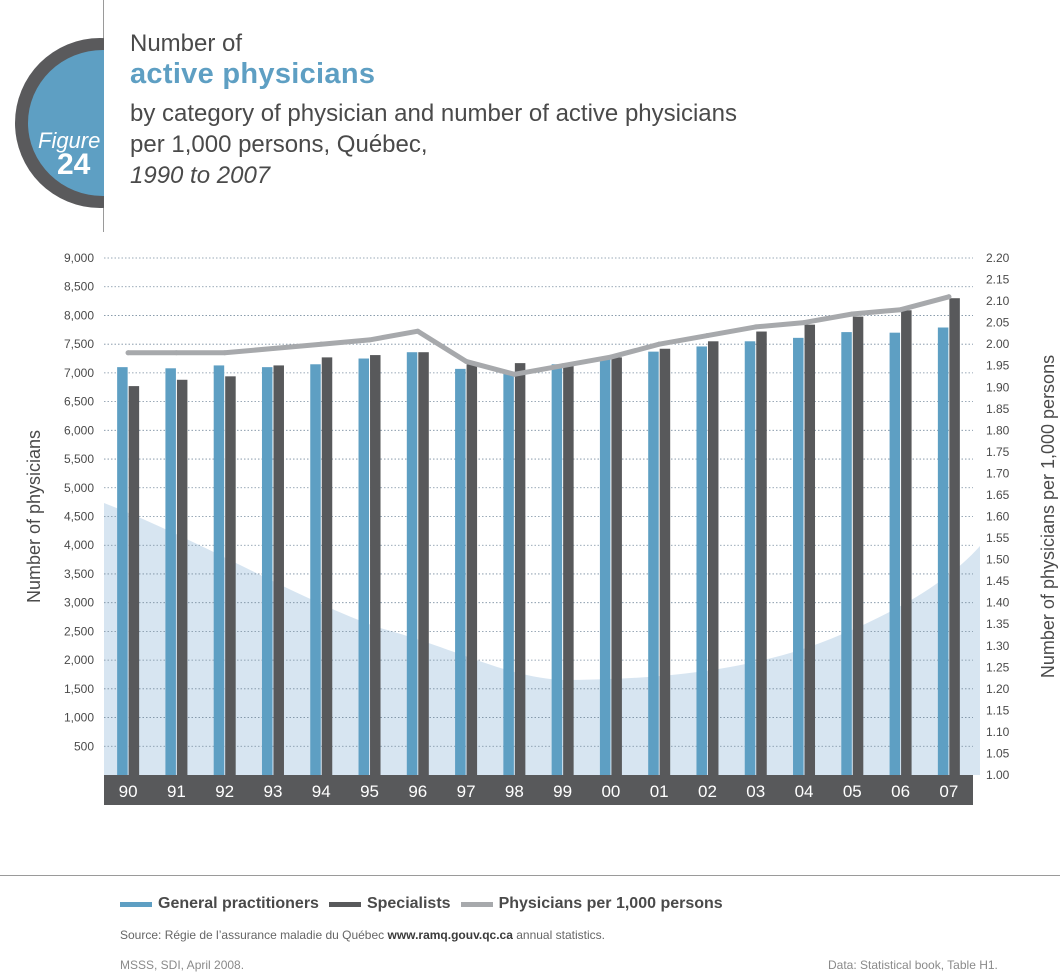  Describe the element at coordinates (417, 791) in the screenshot. I see `x-tick-label: 96` at that location.